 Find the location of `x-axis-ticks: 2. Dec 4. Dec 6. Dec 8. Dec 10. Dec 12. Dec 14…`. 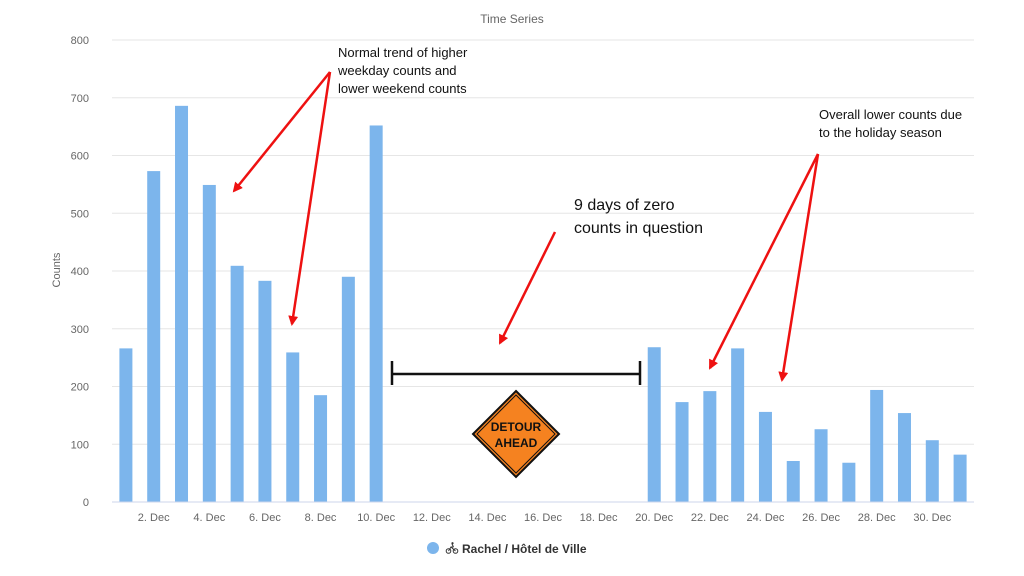

x-axis-ticks: 2. Dec 4. Dec 6. Dec 8. Dec 10. Dec 12. Dec 14… is located at coordinates (545, 518).